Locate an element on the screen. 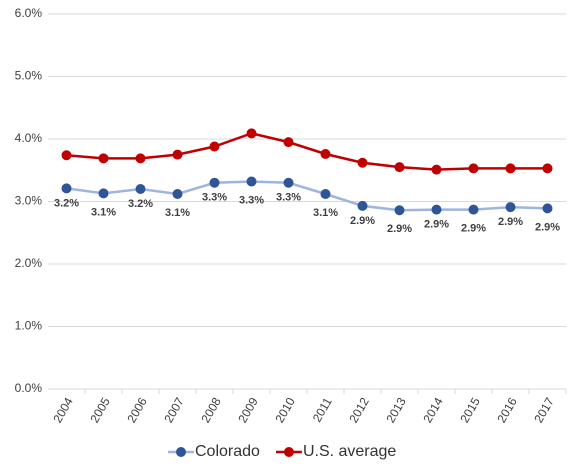 This screenshot has width=568, height=466. y-tick-label: 3.0% is located at coordinates (29, 201).